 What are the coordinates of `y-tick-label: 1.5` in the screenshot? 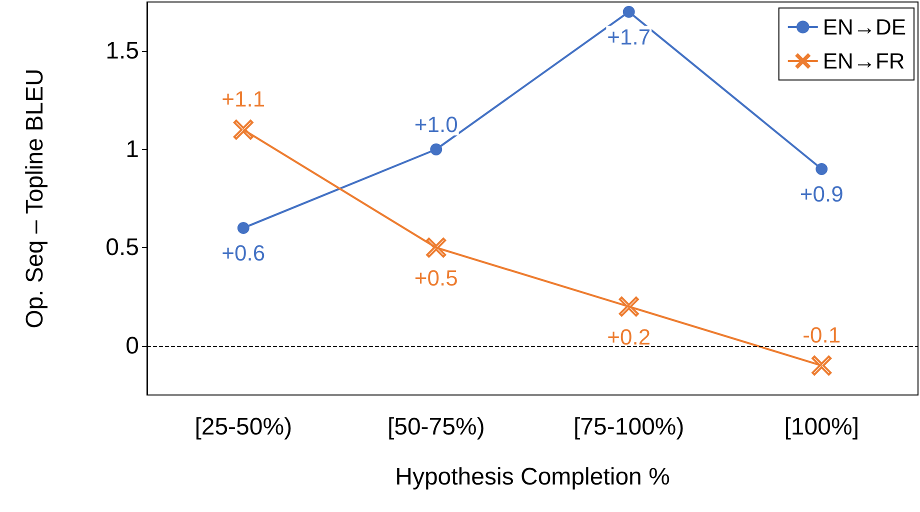 It's located at (122, 51).